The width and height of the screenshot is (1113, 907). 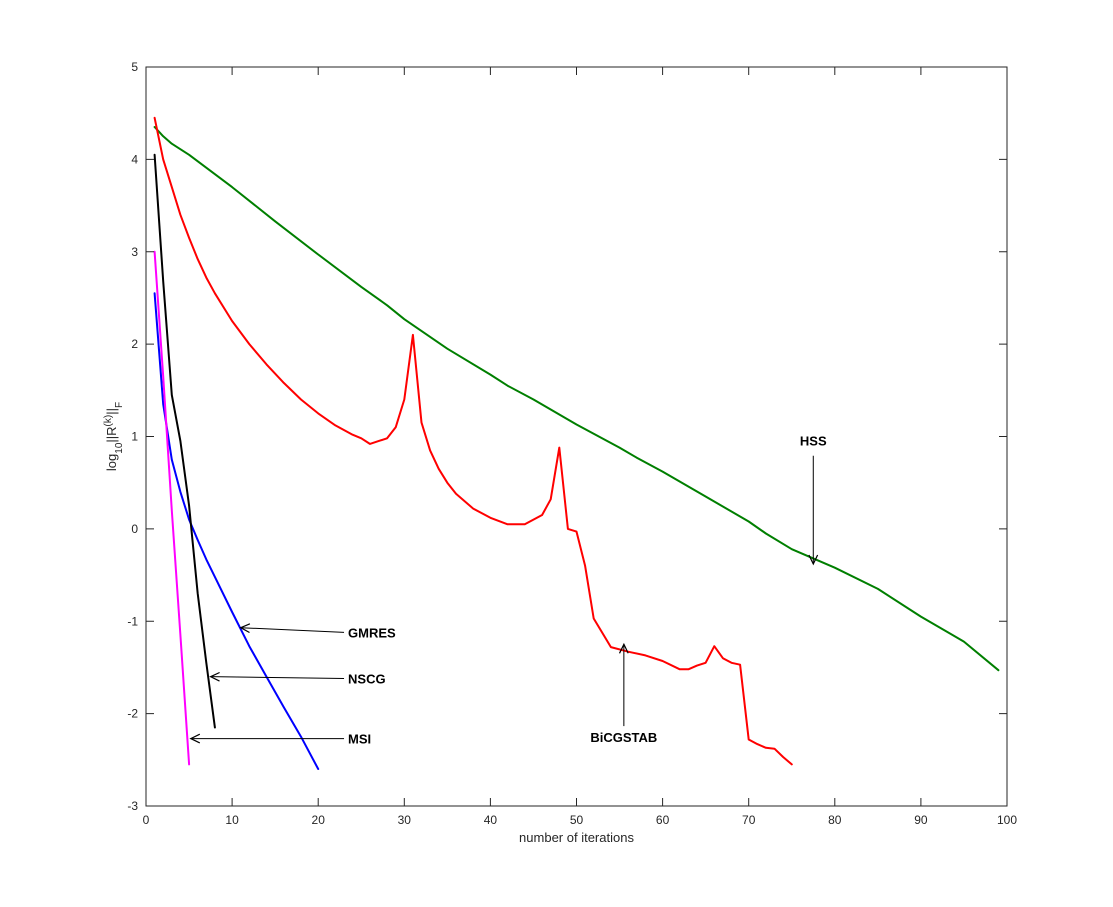 I want to click on x-tick-label: 70, so click(x=749, y=820).